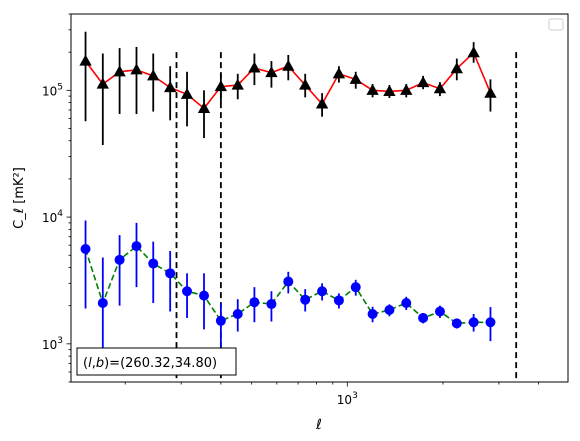 The image size is (580, 441). What do you see at coordinates (19, 198) in the screenshot?
I see `y-axis-label: C_ℓ [mK²]` at bounding box center [19, 198].